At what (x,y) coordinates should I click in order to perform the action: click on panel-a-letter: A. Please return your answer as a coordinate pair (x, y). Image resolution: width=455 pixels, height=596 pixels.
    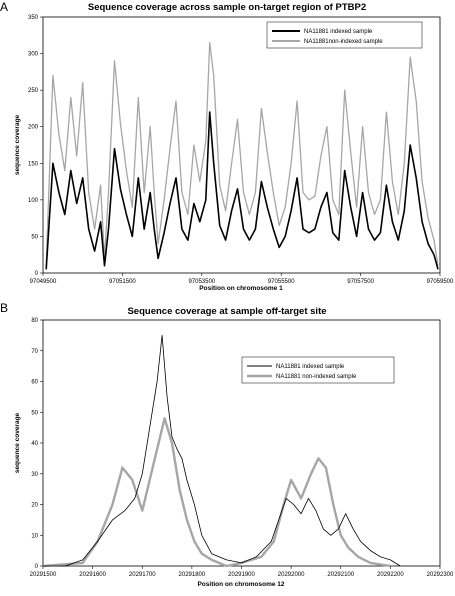
    Looking at the image, I should click on (4, 7).